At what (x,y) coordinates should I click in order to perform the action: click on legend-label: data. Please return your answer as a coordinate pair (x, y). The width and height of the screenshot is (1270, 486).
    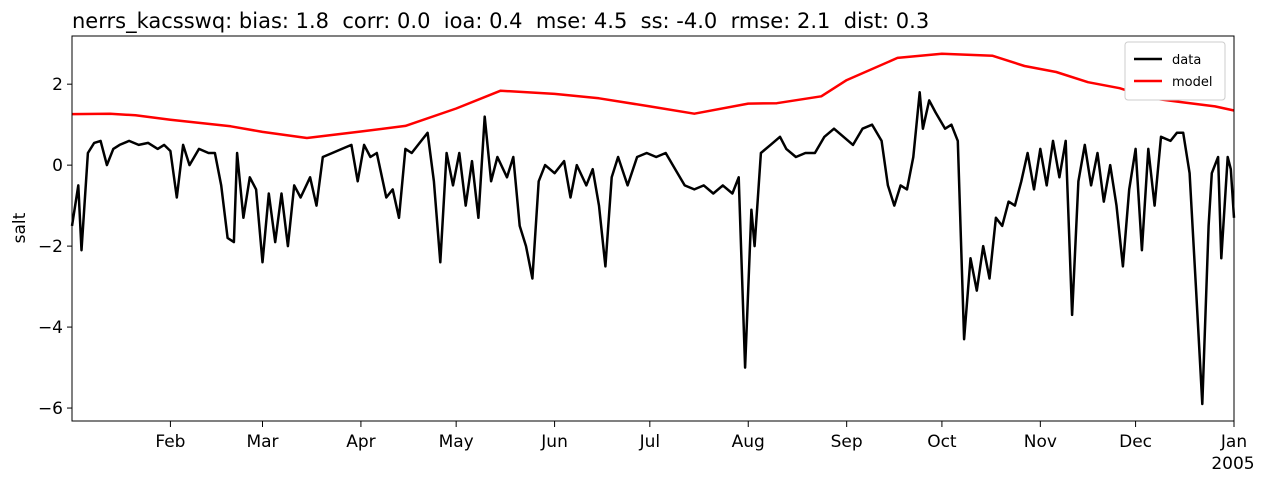
    Looking at the image, I should click on (1186, 60).